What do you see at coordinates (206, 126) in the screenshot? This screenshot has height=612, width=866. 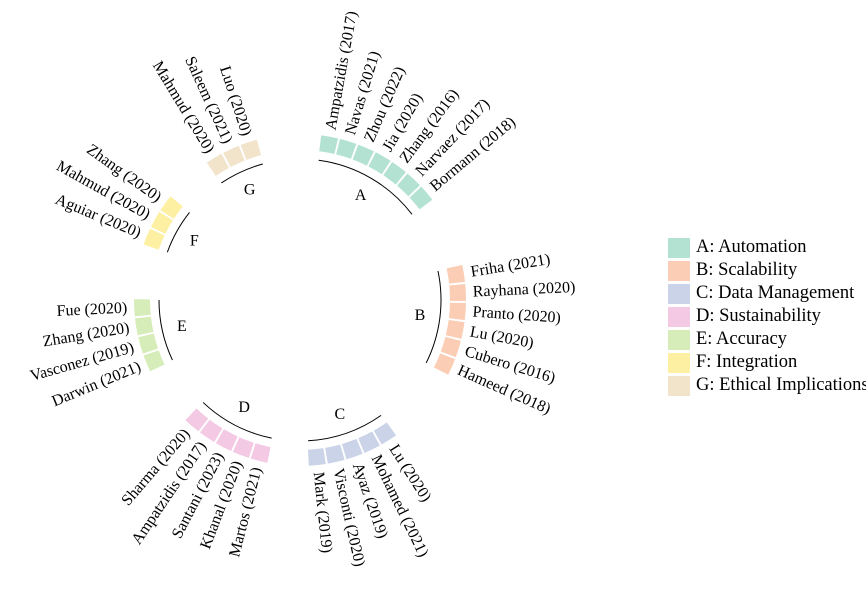 I see `group-g: Mahmud (2020)Saleem (2021)Luo (2020)G` at bounding box center [206, 126].